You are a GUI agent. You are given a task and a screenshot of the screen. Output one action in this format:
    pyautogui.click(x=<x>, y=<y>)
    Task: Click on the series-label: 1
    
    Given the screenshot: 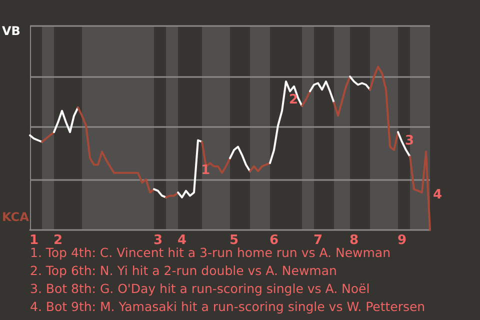 What is the action you would take?
    pyautogui.click(x=205, y=170)
    